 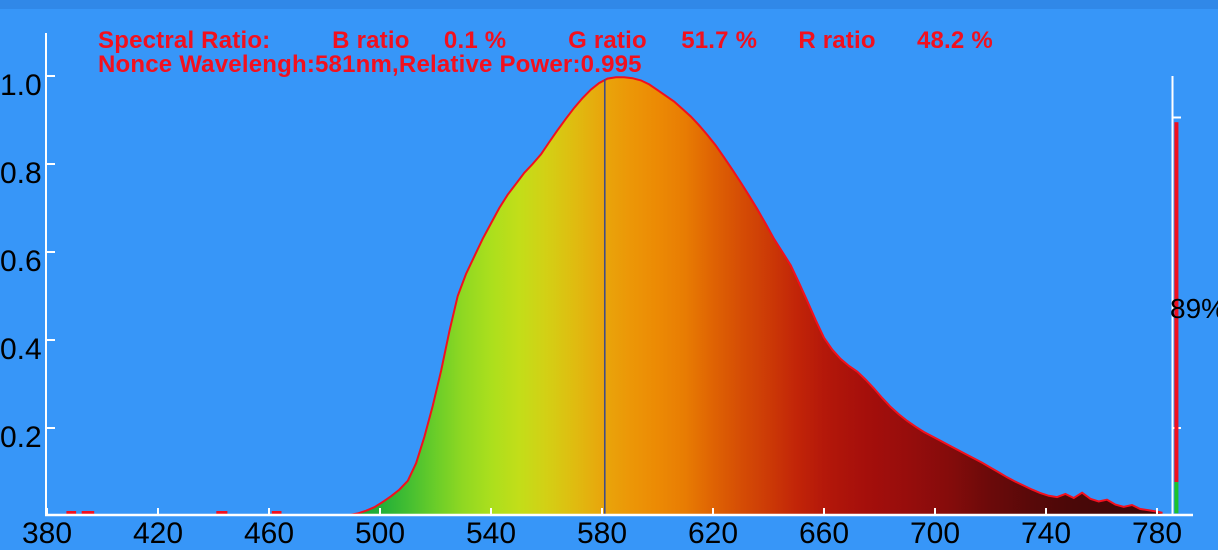 I want to click on x-tick-label: 660, so click(x=824, y=533).